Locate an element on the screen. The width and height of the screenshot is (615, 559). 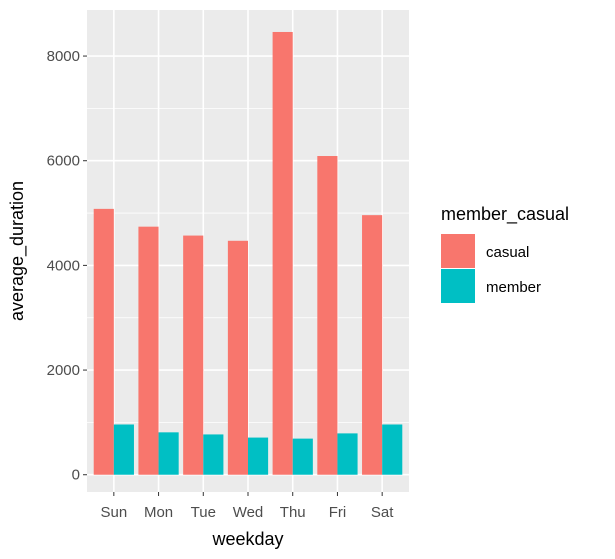
x-axis-title: weekday is located at coordinates (247, 539).